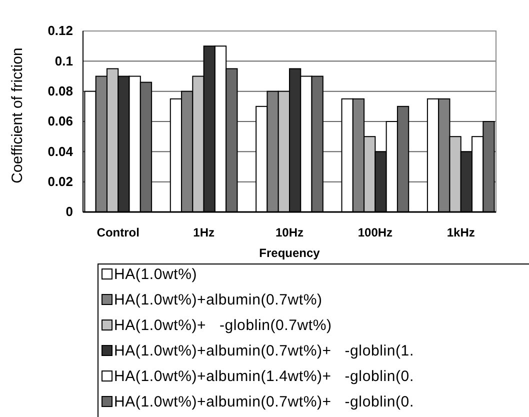 The width and height of the screenshot is (529, 417). What do you see at coordinates (375, 233) in the screenshot?
I see `x-tick-label: 100Hz` at bounding box center [375, 233].